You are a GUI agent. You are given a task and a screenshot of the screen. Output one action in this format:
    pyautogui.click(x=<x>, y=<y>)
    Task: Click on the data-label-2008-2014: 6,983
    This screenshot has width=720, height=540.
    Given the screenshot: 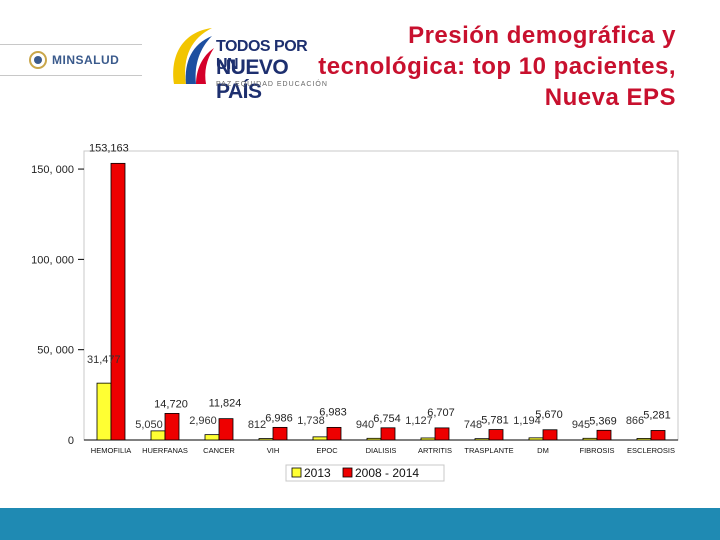 What is the action you would take?
    pyautogui.click(x=333, y=412)
    